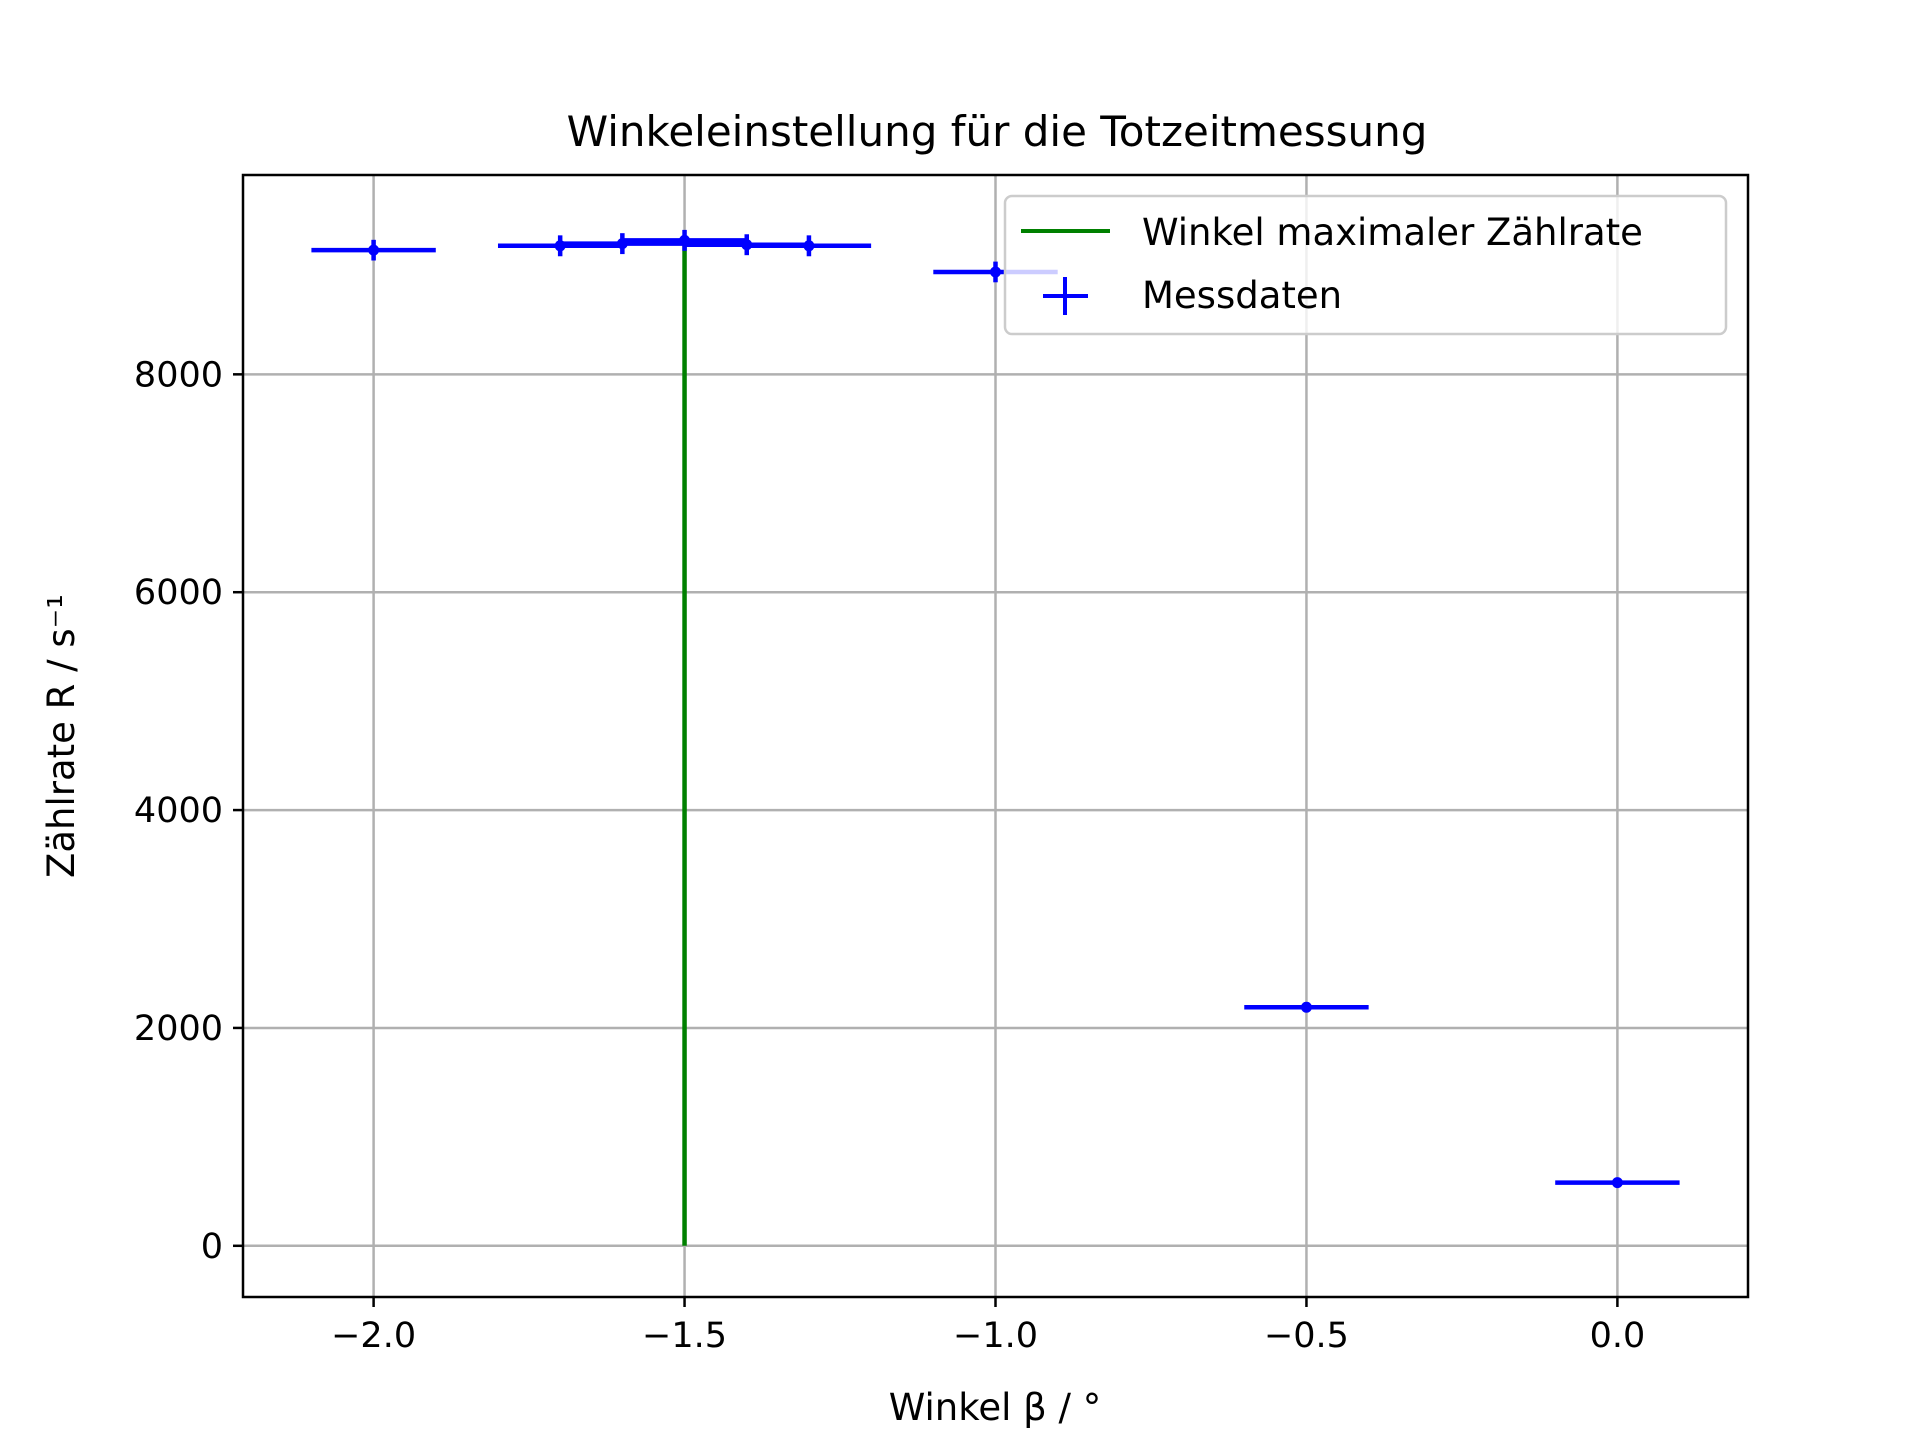  I want to click on x-tick-label: −0.5, so click(1306, 1336).